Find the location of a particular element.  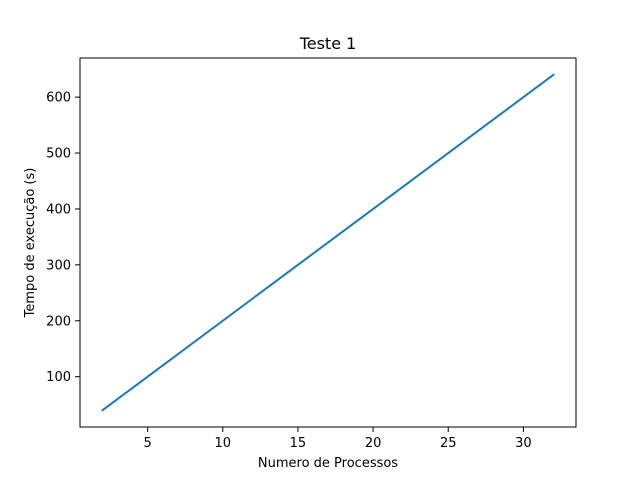

x-tick-label: 30 is located at coordinates (523, 443).